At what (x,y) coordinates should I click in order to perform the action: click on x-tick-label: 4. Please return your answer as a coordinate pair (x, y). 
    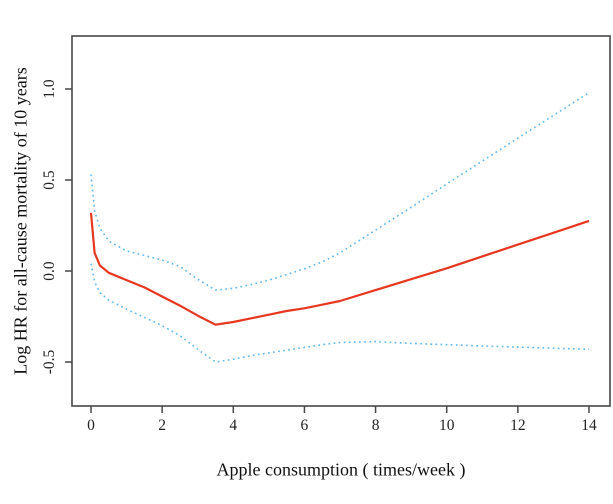
    Looking at the image, I should click on (233, 425).